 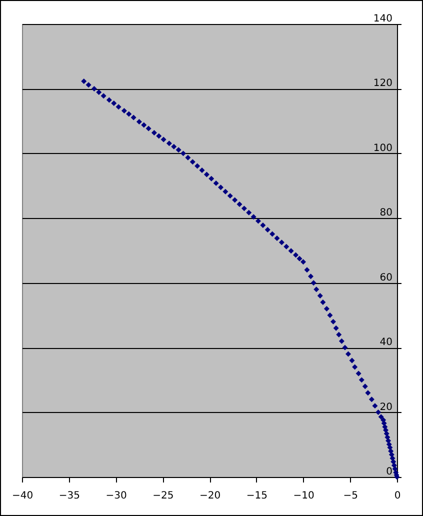 I want to click on y-tick-label: 80, so click(x=386, y=213).